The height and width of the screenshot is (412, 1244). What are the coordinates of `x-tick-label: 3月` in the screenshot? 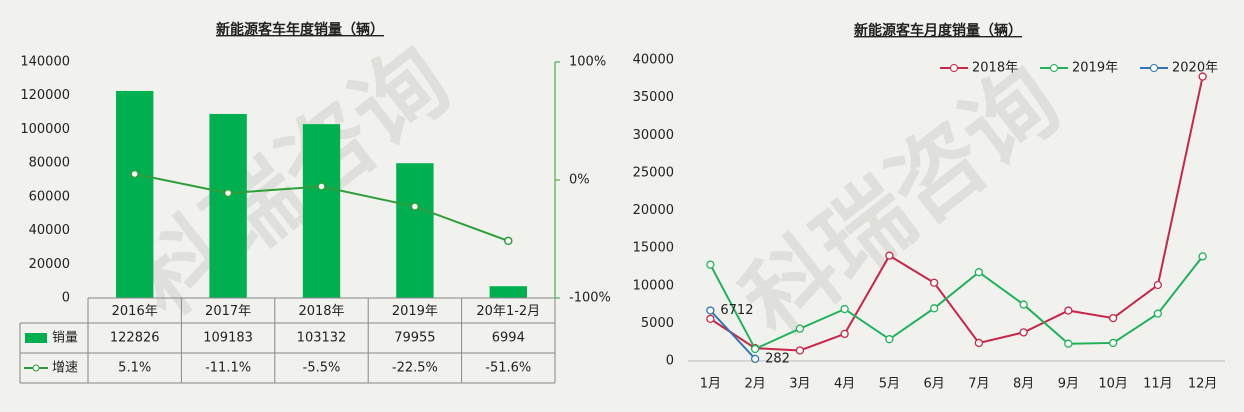 It's located at (799, 384).